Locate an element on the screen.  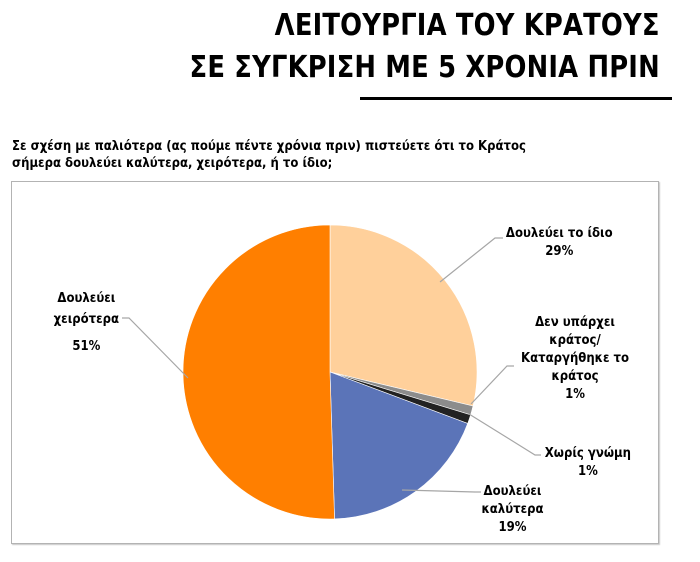
label-no-state-pct: 1% is located at coordinates (575, 394).